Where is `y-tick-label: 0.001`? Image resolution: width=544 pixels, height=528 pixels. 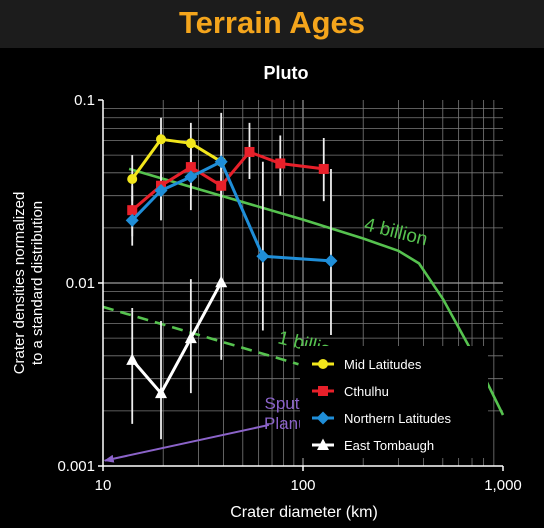 y-tick-label: 0.001 is located at coordinates (76, 466).